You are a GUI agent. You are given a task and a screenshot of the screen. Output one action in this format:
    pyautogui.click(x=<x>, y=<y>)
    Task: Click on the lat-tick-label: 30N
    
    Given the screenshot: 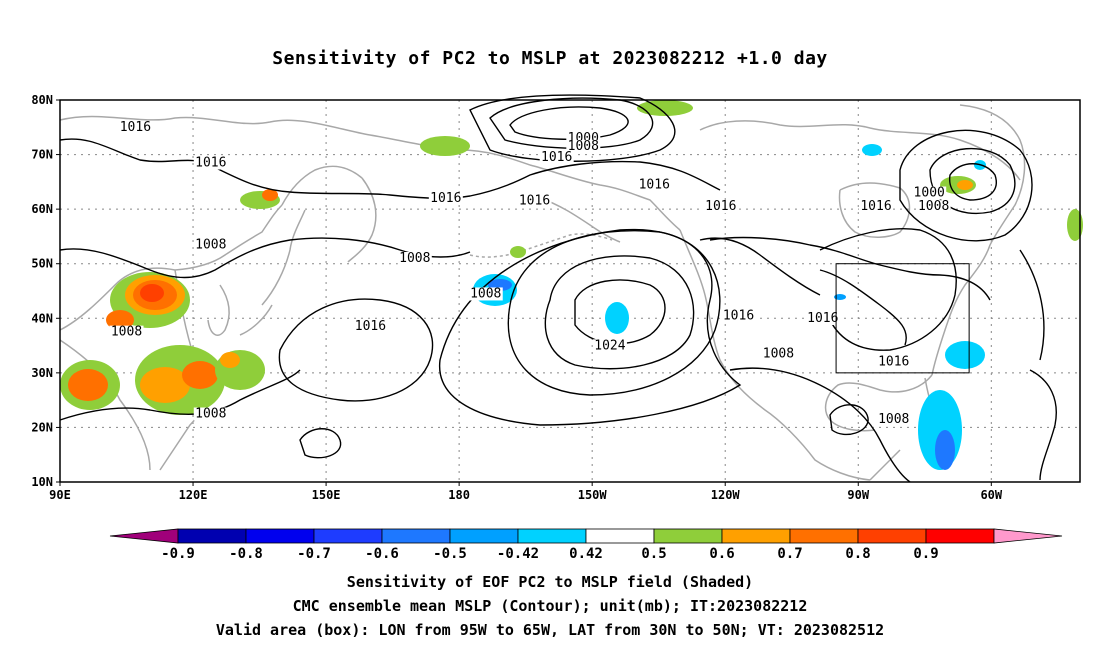 What is the action you would take?
    pyautogui.click(x=42, y=373)
    